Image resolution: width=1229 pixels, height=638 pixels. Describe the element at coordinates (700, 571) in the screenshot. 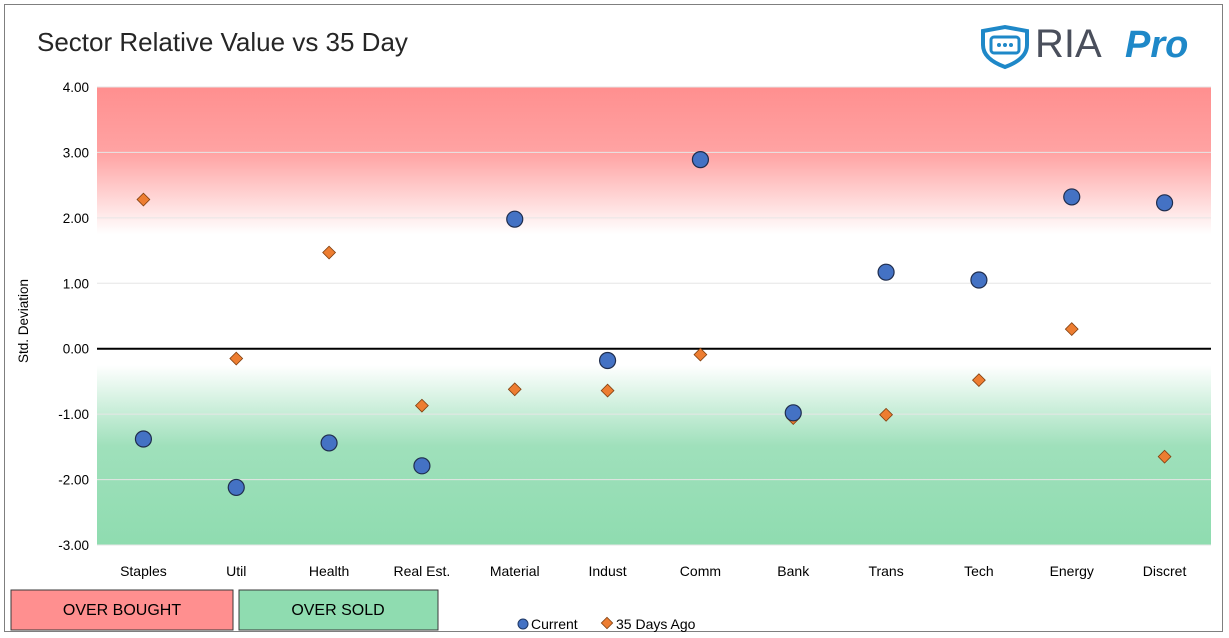

I see `x-tick-label: Comm` at that location.